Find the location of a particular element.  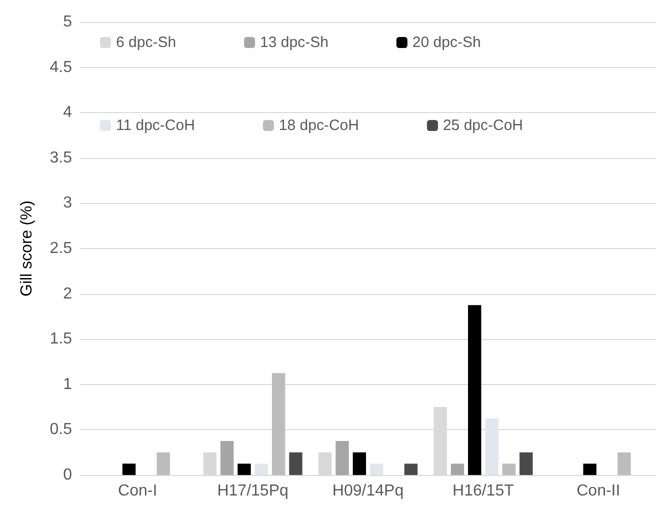

x-tick-label: H17/15Pq is located at coordinates (252, 491).